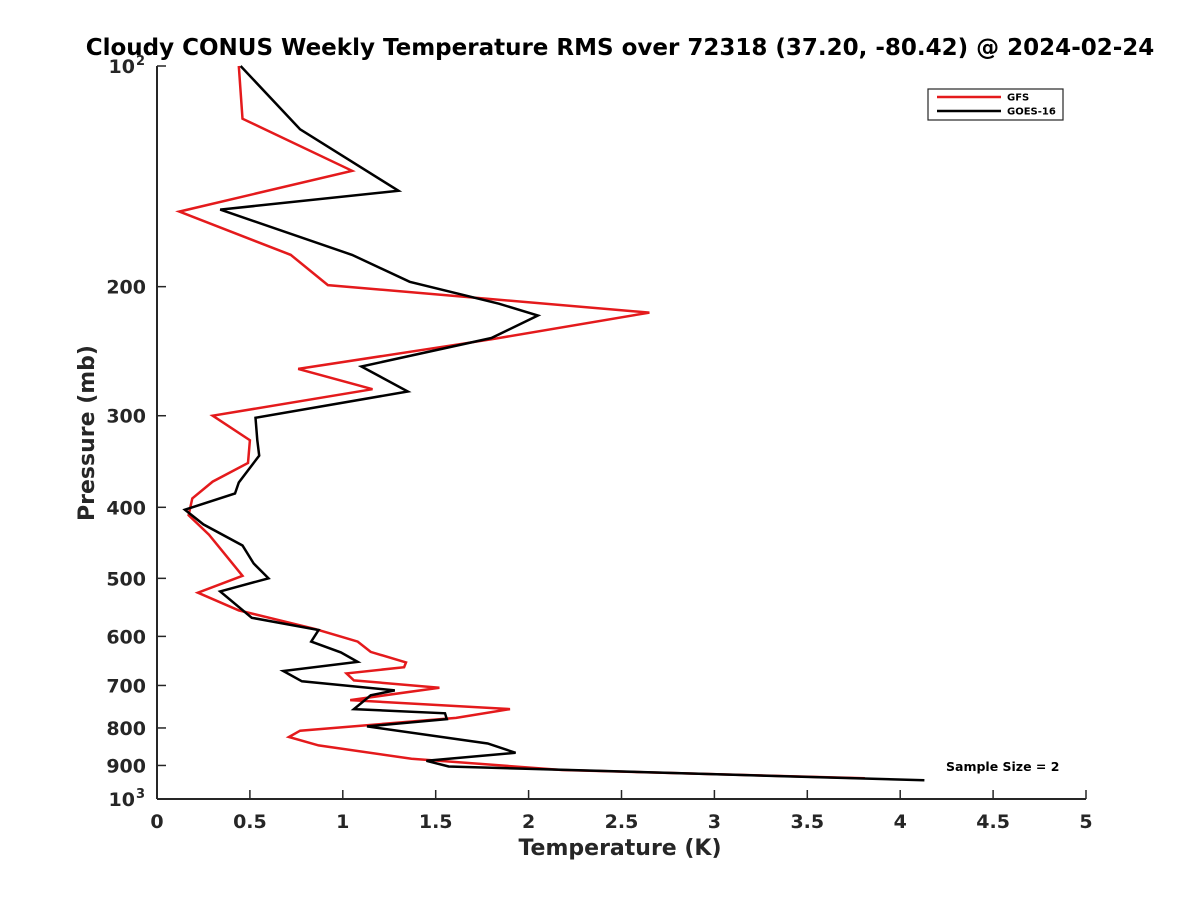 This screenshot has height=900, width=1200. Describe the element at coordinates (156, 822) in the screenshot. I see `x-tick-label: 0` at that location.